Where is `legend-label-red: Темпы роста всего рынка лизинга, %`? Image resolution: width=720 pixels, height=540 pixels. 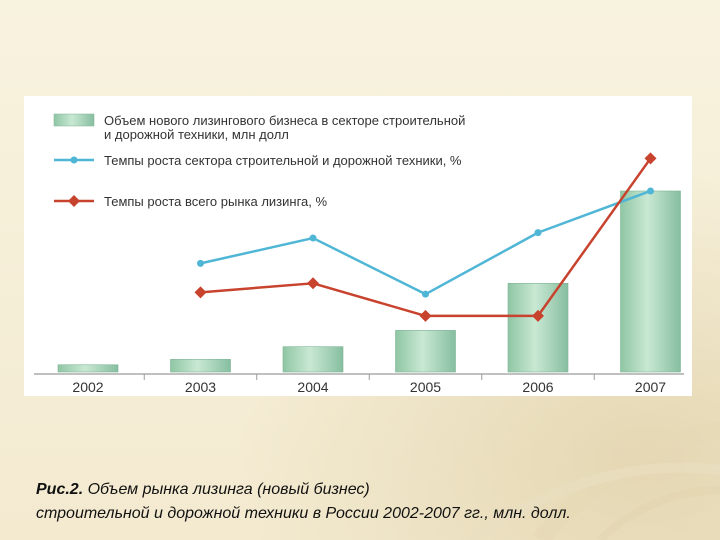
legend-label-red: Темпы роста всего рынка лизинга, % is located at coordinates (215, 201).